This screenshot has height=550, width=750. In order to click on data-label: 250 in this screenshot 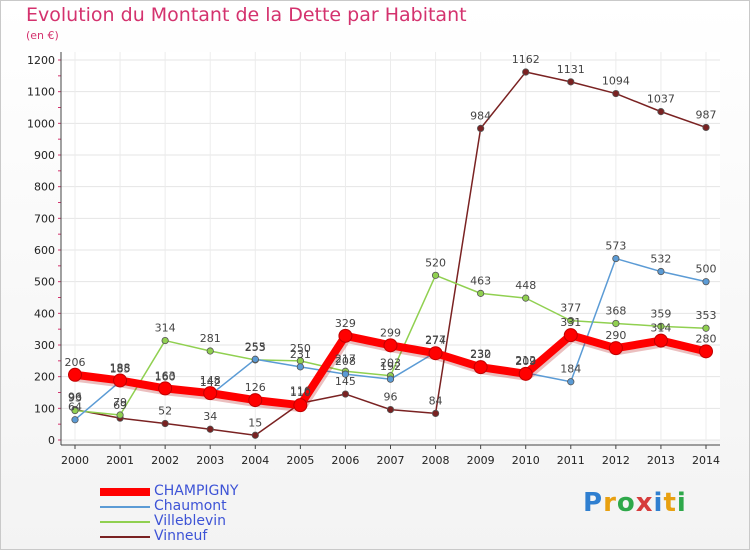, I will do `click(300, 348)`.